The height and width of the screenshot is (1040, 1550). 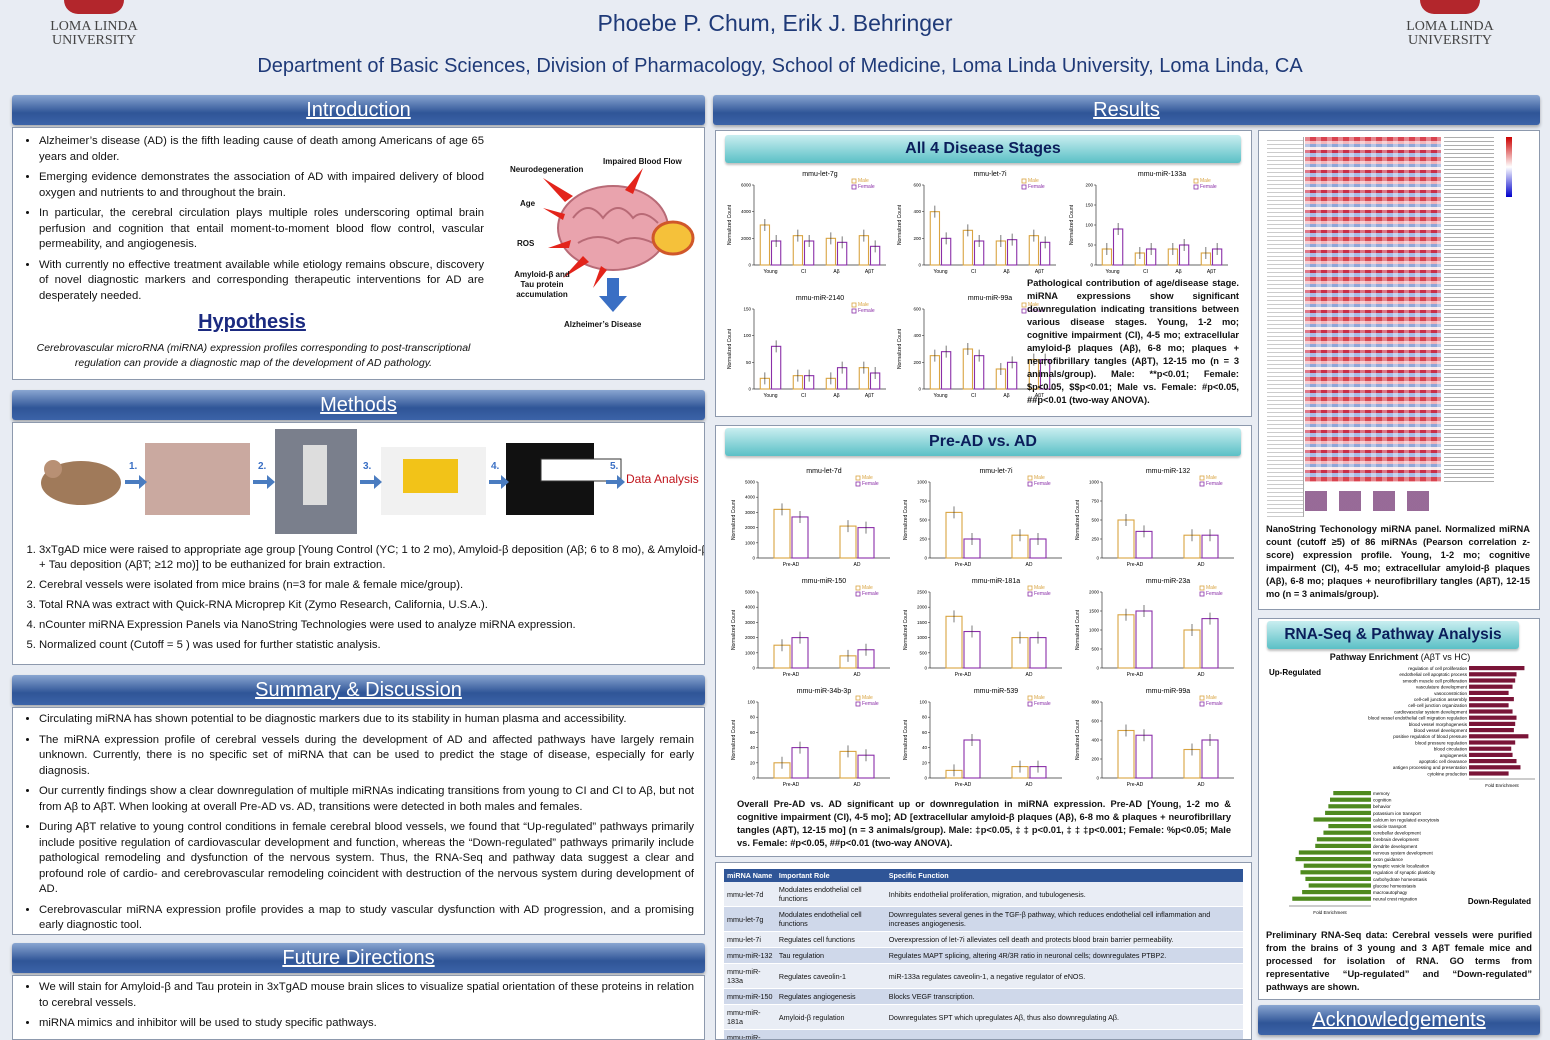 What do you see at coordinates (1450, 33) in the screenshot?
I see `logo-text: LOMA LINDA UNIVERSITY` at bounding box center [1450, 33].